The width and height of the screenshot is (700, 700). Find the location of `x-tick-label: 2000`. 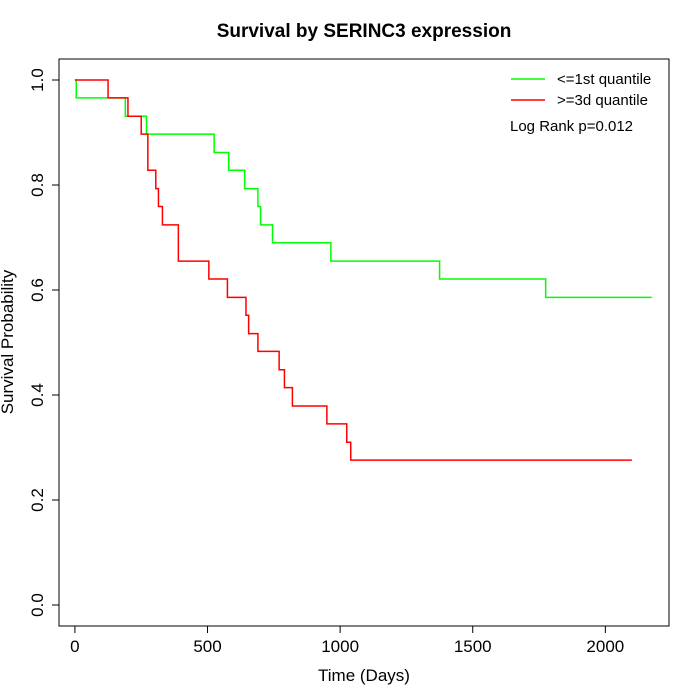

x-tick-label: 2000 is located at coordinates (605, 646).